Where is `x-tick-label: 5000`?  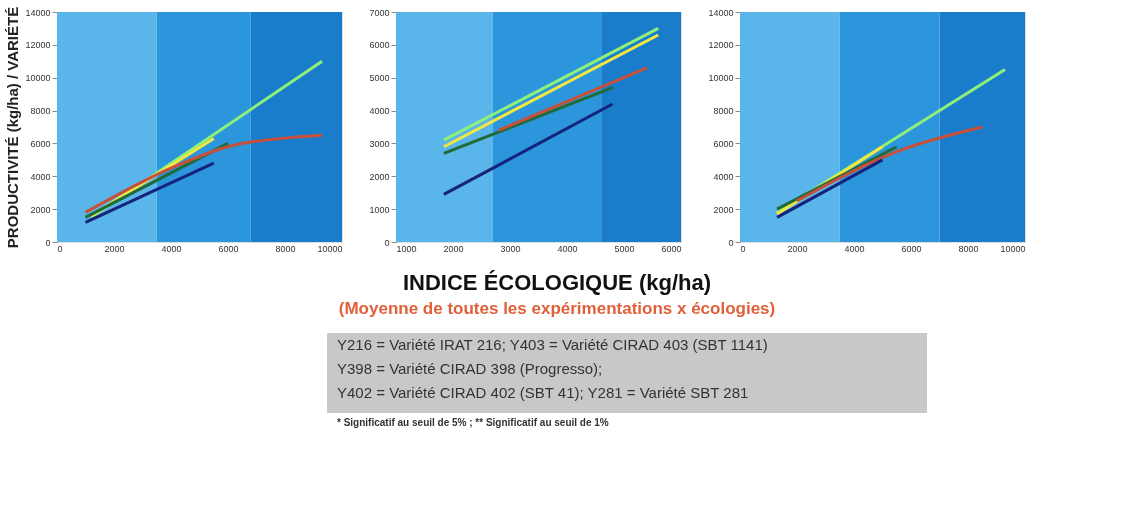 x-tick-label: 5000 is located at coordinates (624, 248).